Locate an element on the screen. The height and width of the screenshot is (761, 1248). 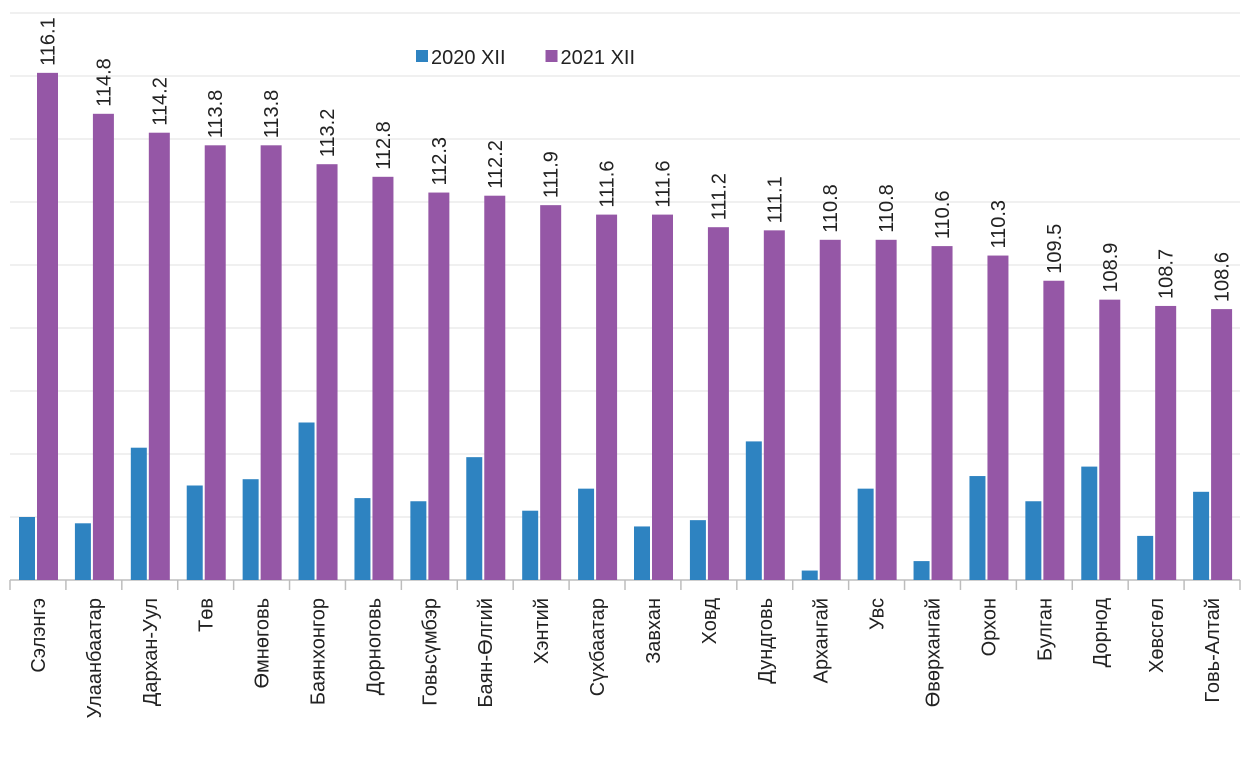
x-tick-label: Өмнөговь is located at coordinates (263, 643).